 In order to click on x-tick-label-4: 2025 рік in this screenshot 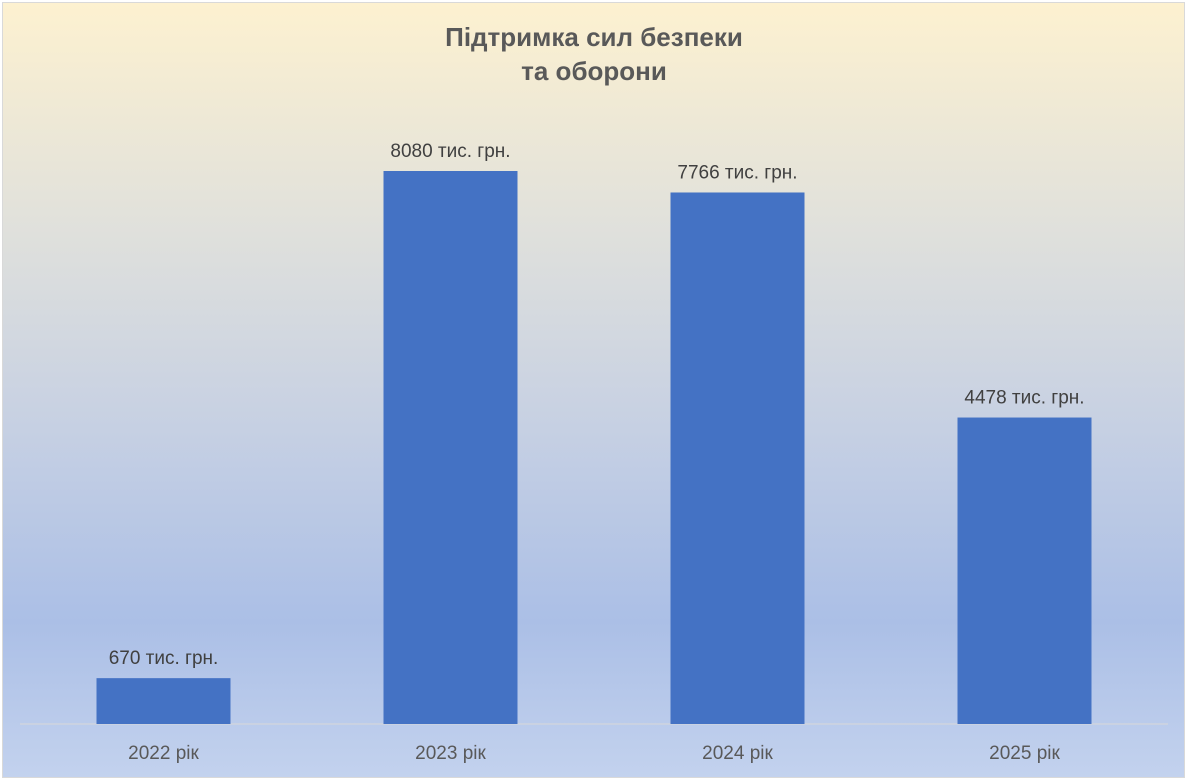, I will do `click(1024, 753)`.